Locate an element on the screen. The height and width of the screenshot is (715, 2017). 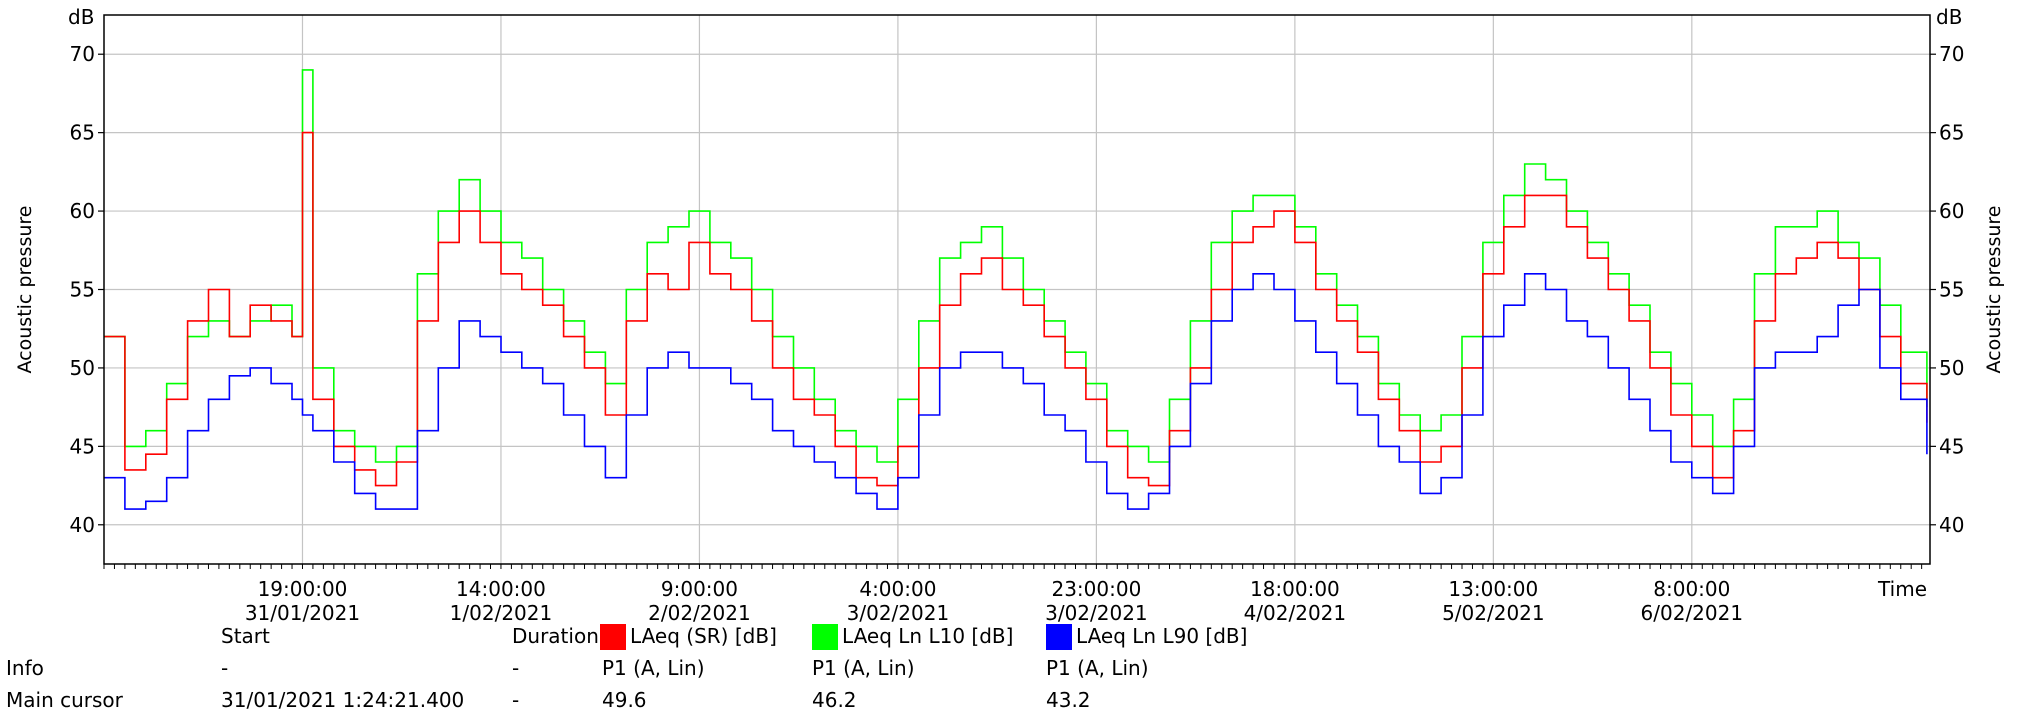
y-tick-label-right: 50 is located at coordinates (1951, 368).